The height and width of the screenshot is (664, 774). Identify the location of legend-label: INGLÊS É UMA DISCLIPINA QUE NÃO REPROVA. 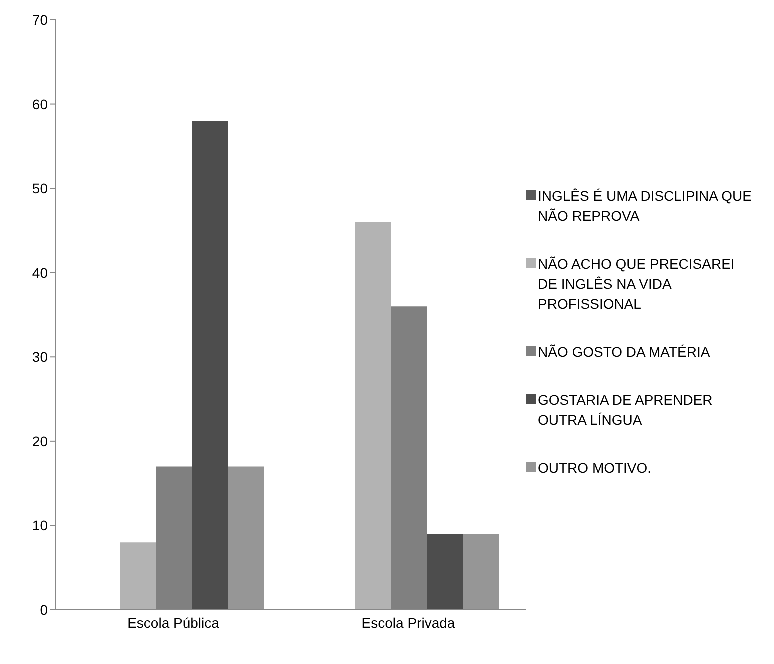
(645, 206).